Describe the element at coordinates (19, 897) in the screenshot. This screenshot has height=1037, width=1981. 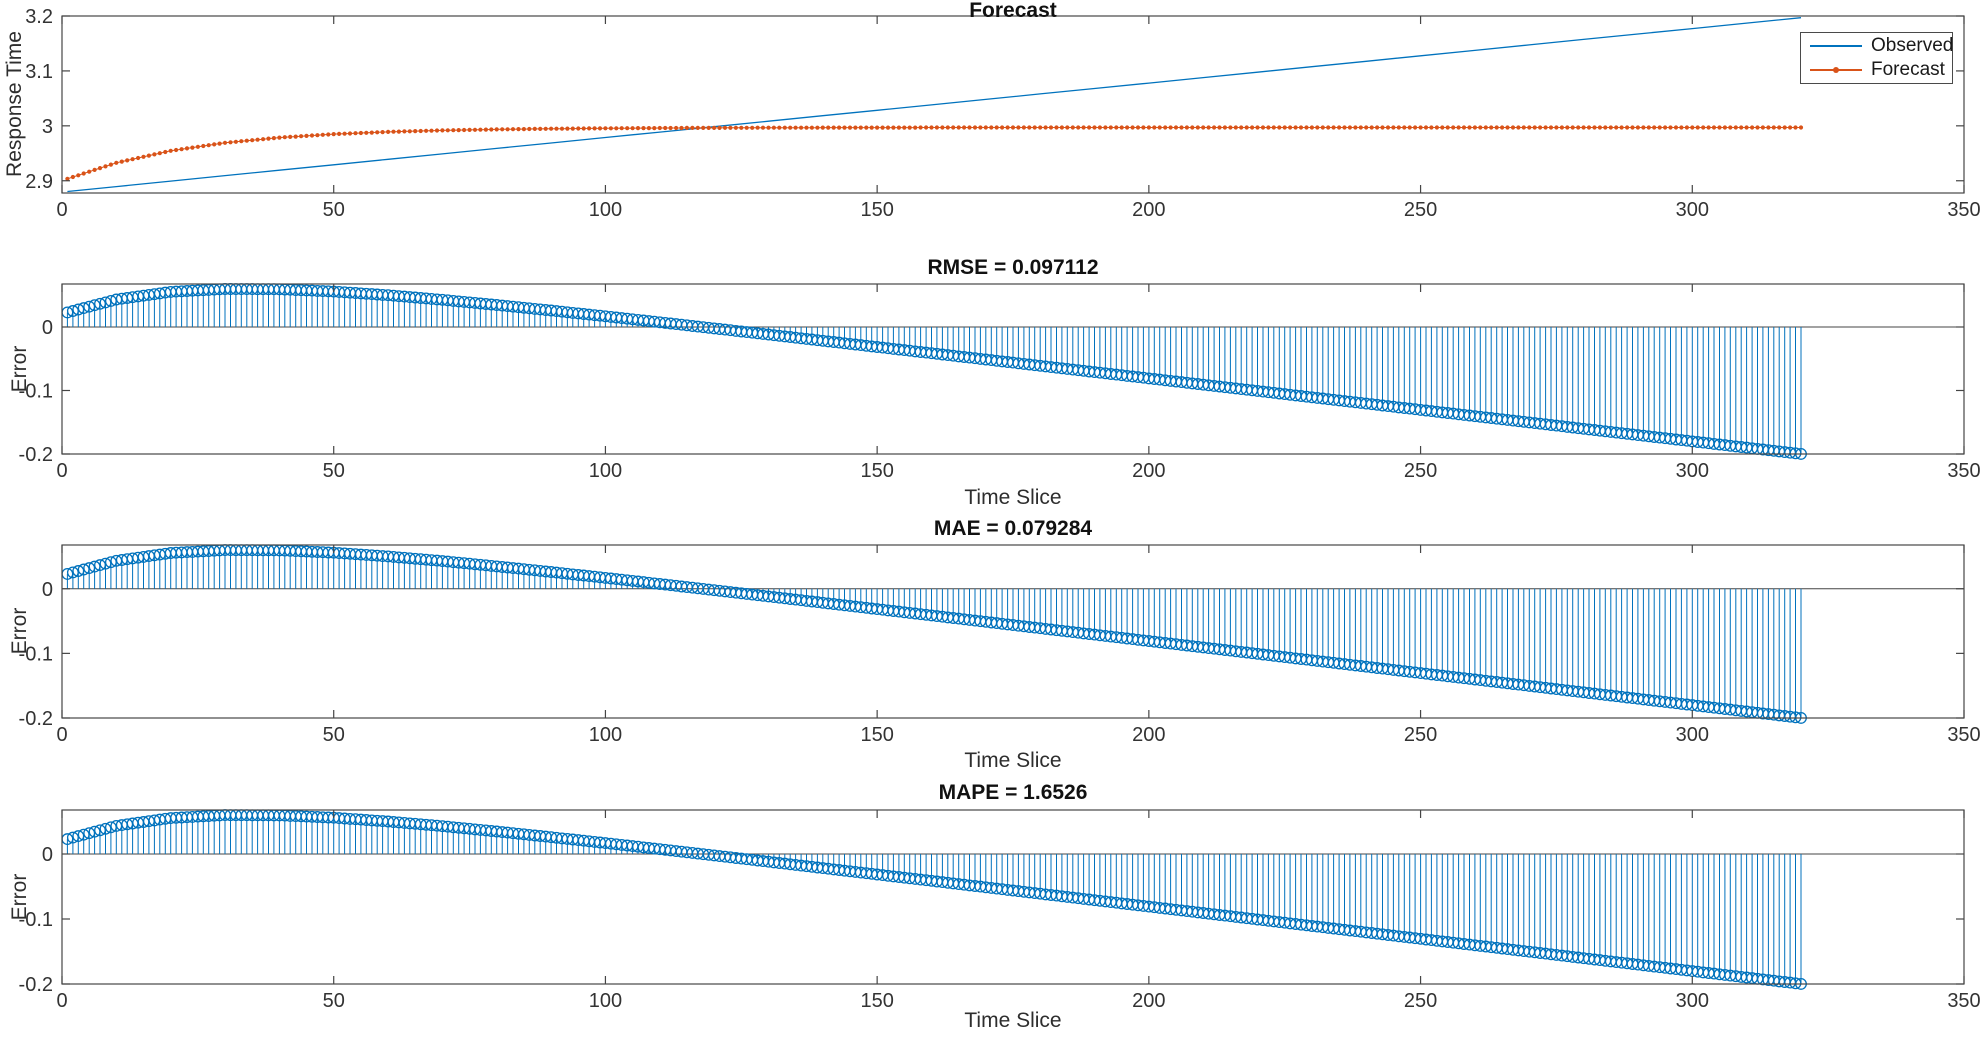
I see `mape-ylabel: Error` at that location.